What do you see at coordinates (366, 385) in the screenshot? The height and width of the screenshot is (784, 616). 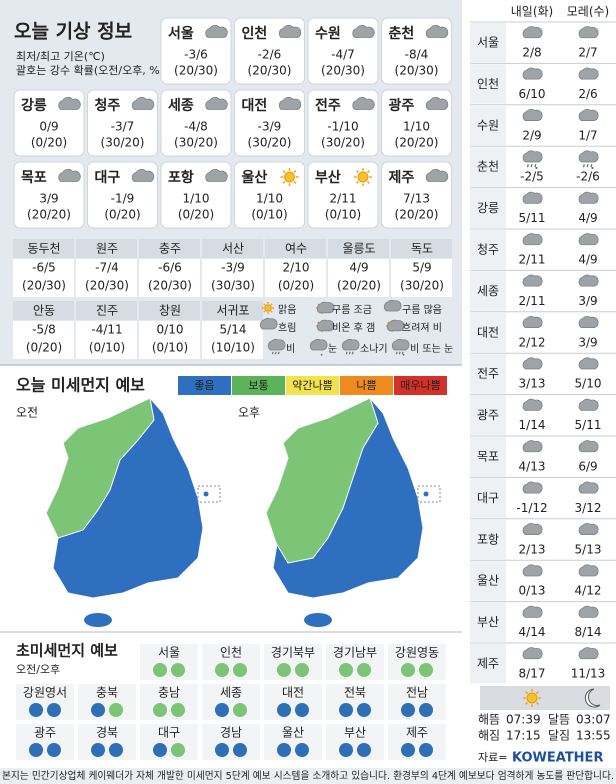 I see `dust-level-label: 나쁨` at bounding box center [366, 385].